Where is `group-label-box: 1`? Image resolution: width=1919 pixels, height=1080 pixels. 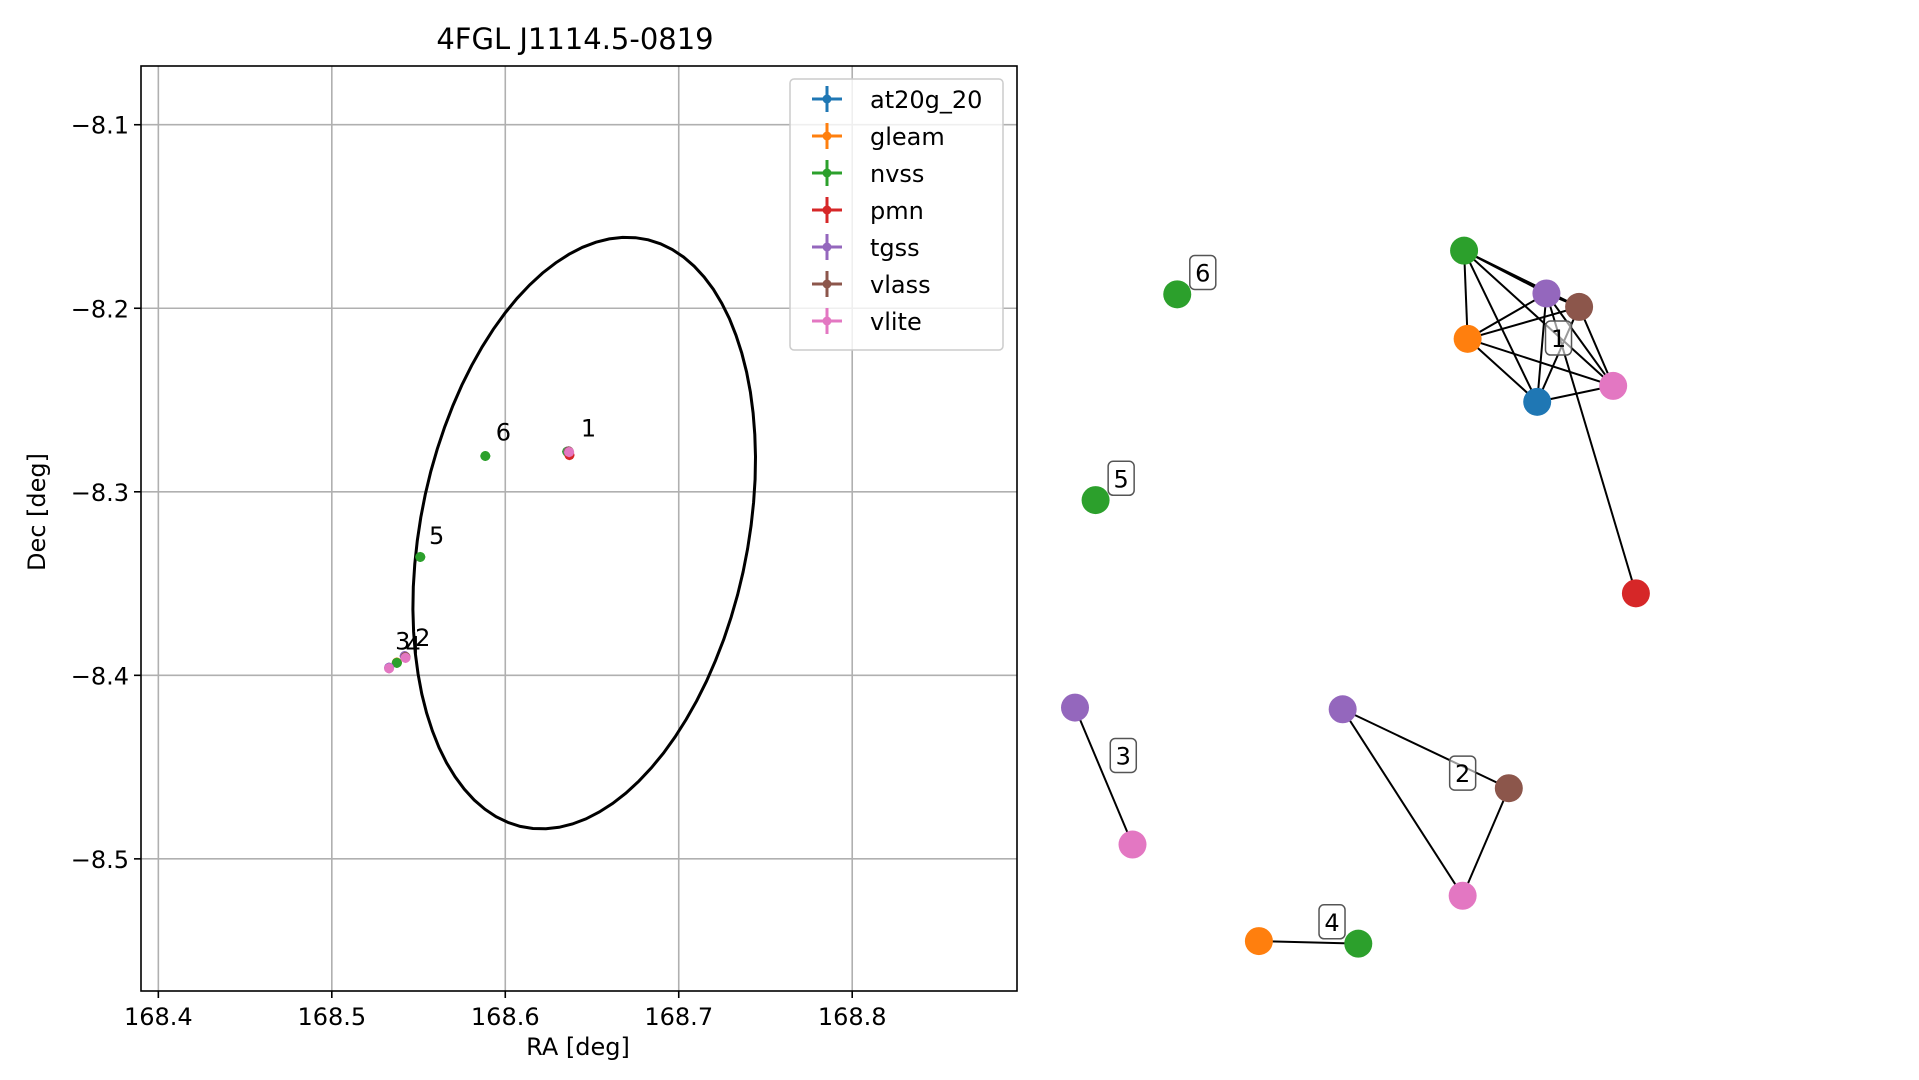 group-label-box: 1 is located at coordinates (1558, 338).